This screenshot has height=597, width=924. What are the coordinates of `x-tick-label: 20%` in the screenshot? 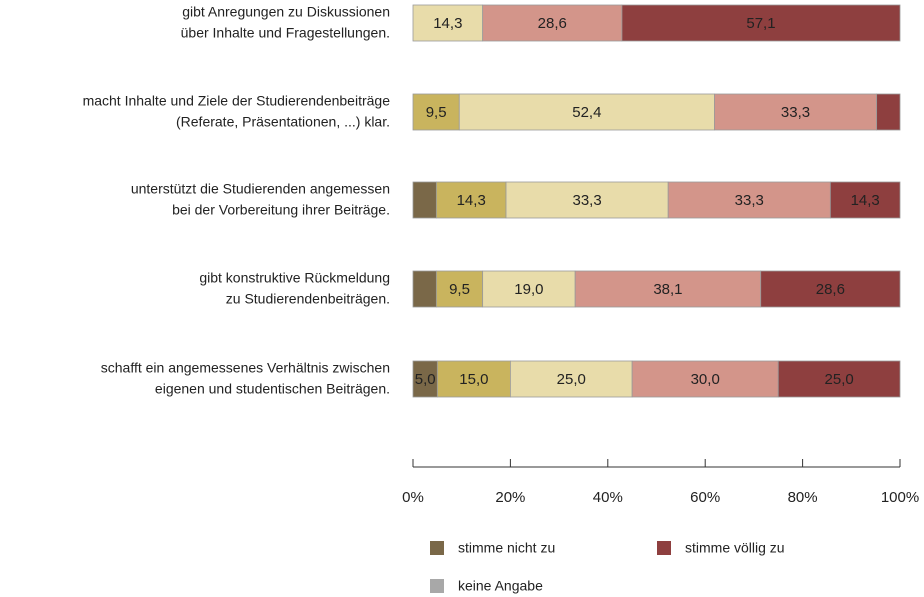 It's located at (510, 497).